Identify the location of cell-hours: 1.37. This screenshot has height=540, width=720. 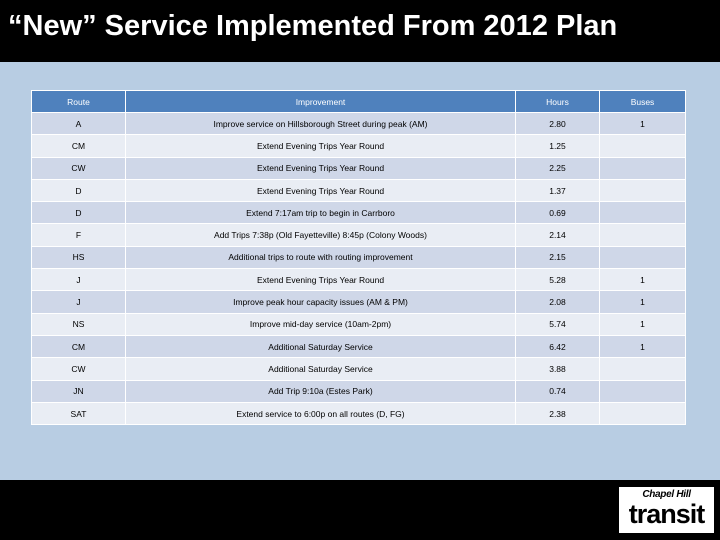
(557, 190).